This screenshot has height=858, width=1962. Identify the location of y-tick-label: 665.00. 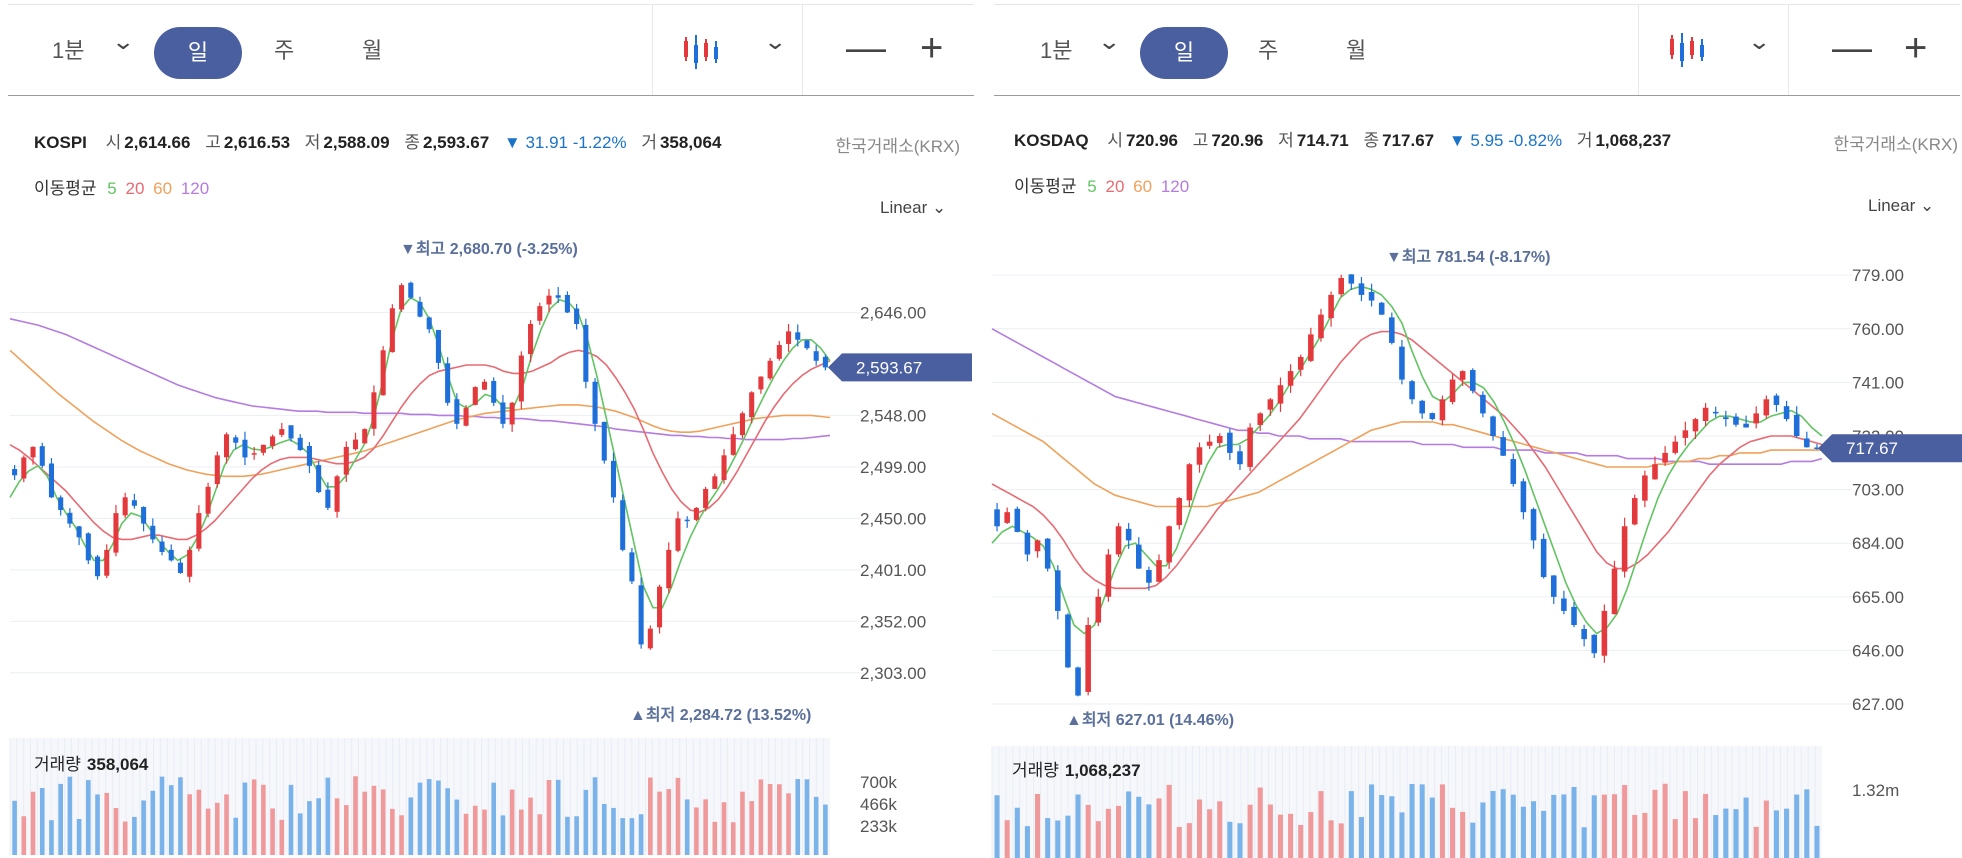
(1878, 597).